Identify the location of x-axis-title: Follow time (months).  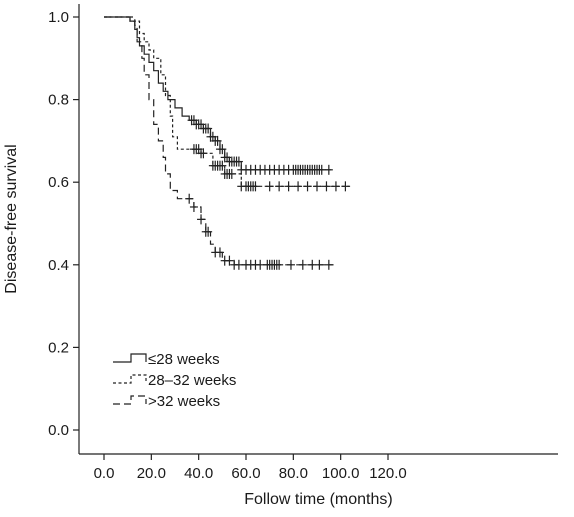
(318, 499).